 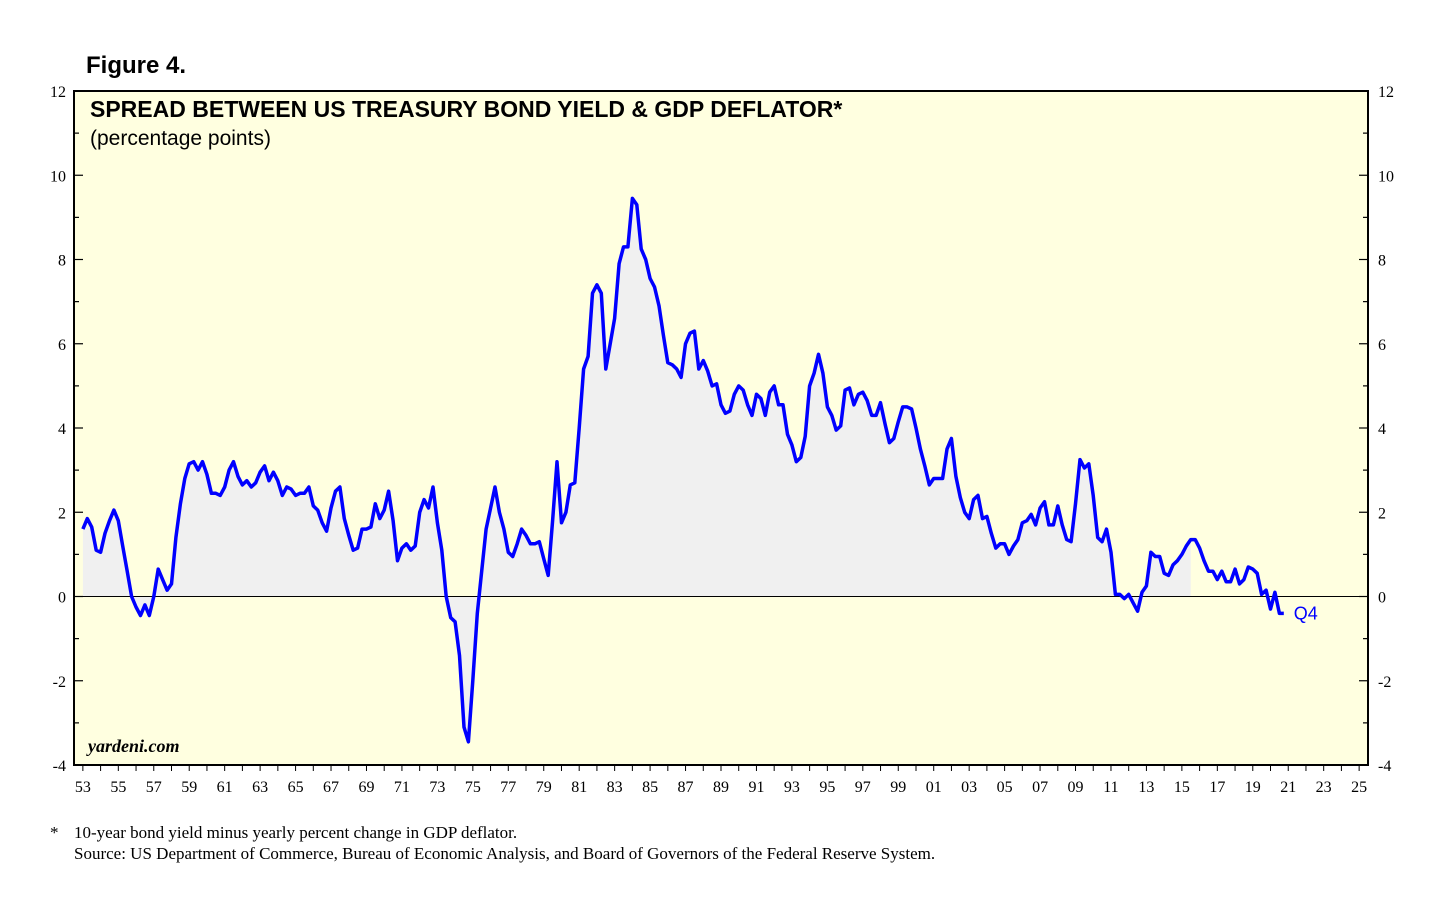 What do you see at coordinates (1288, 787) in the screenshot?
I see `x-tick-label: 21` at bounding box center [1288, 787].